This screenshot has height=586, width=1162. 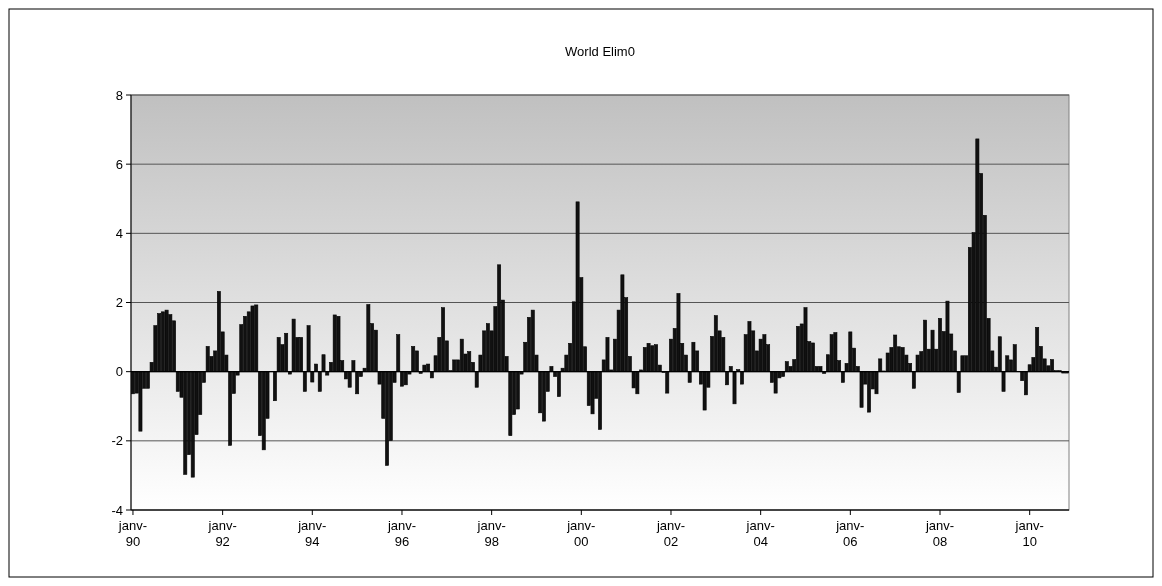 What do you see at coordinates (312, 533) in the screenshot?
I see `x-tick-label: janv-94` at bounding box center [312, 533].